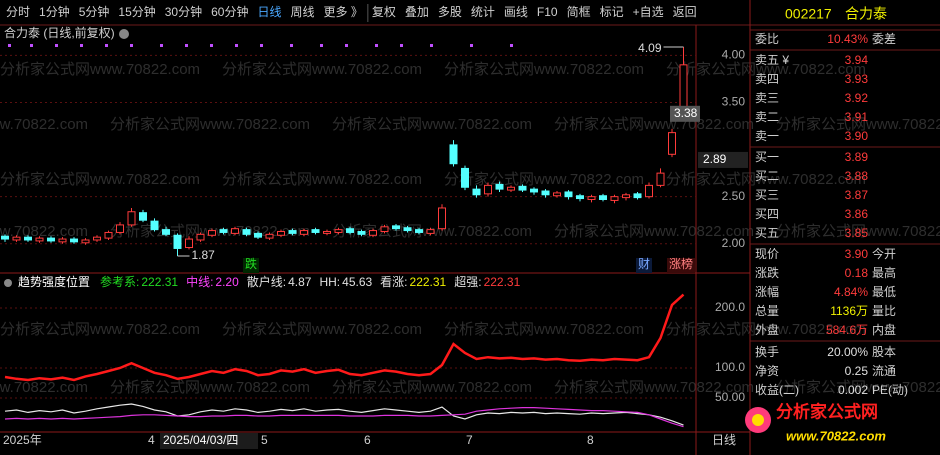 The height and width of the screenshot is (455, 940). I want to click on date-label: 2025年, so click(22, 440).